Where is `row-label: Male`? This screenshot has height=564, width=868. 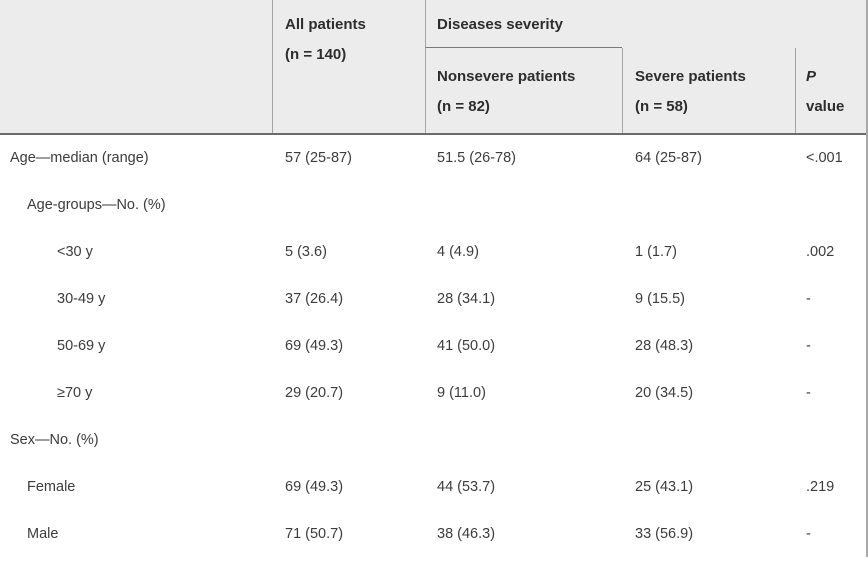 row-label: Male is located at coordinates (43, 533).